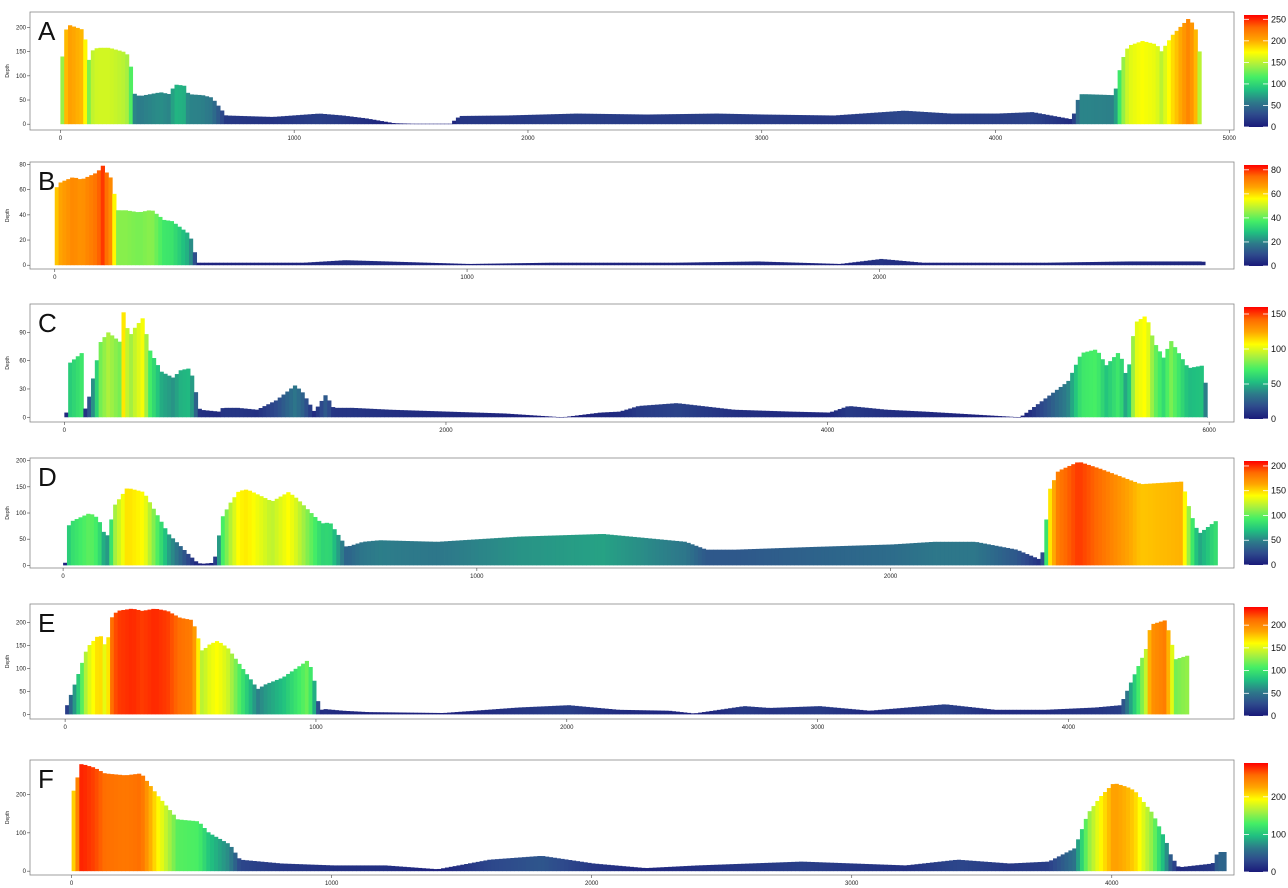 This screenshot has height=888, width=1288. I want to click on colorbar-tick-label: 50, so click(1276, 384).